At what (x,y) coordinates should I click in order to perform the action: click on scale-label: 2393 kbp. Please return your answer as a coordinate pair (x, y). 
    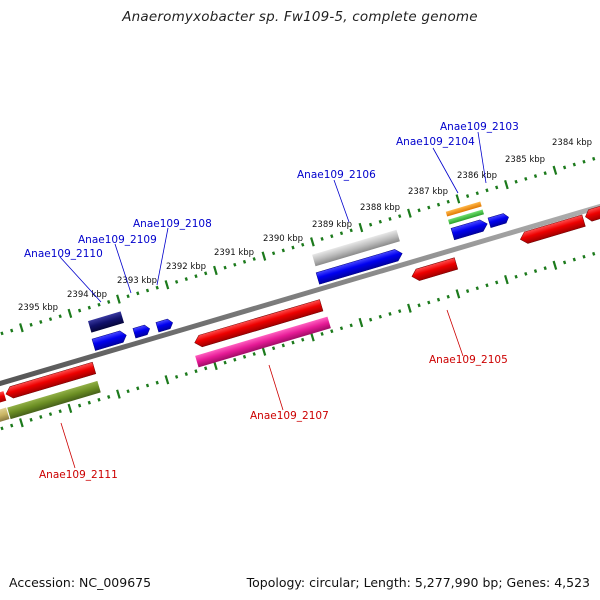
    Looking at the image, I should click on (137, 281).